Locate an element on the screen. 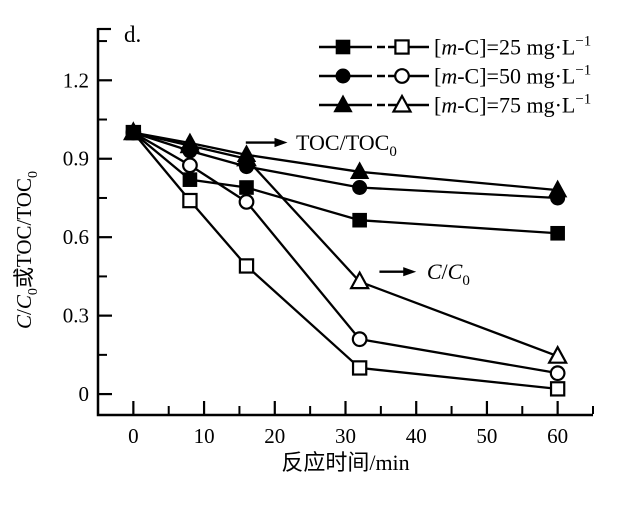 This screenshot has width=628, height=510. x-tick-label-30: 30 is located at coordinates (345, 436).